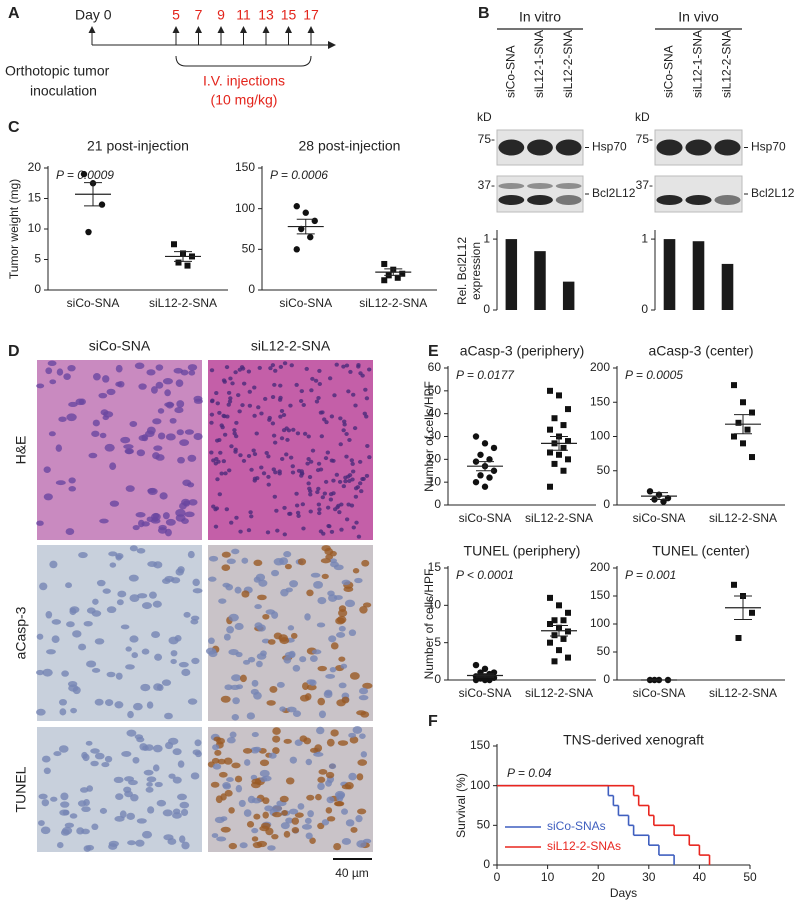 The width and height of the screenshot is (800, 902). Describe the element at coordinates (244, 100) in the screenshot. I see `injection-label: (10 mg/kg)` at that location.